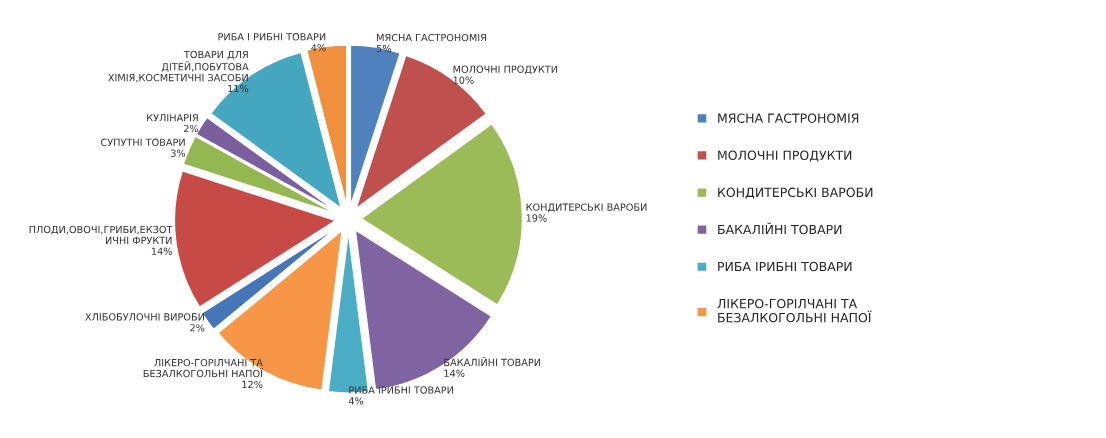 The width and height of the screenshot is (1106, 438). Describe the element at coordinates (252, 384) in the screenshot. I see `data-label: 12%` at that location.